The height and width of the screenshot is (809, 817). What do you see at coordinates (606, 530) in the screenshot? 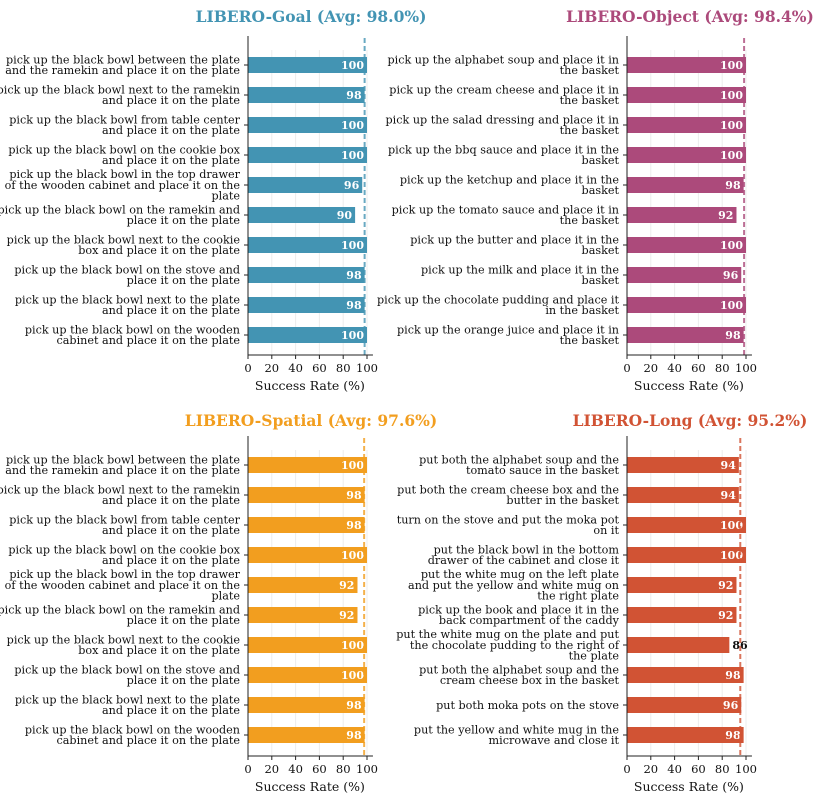
I see `category-label: on it` at bounding box center [606, 530].